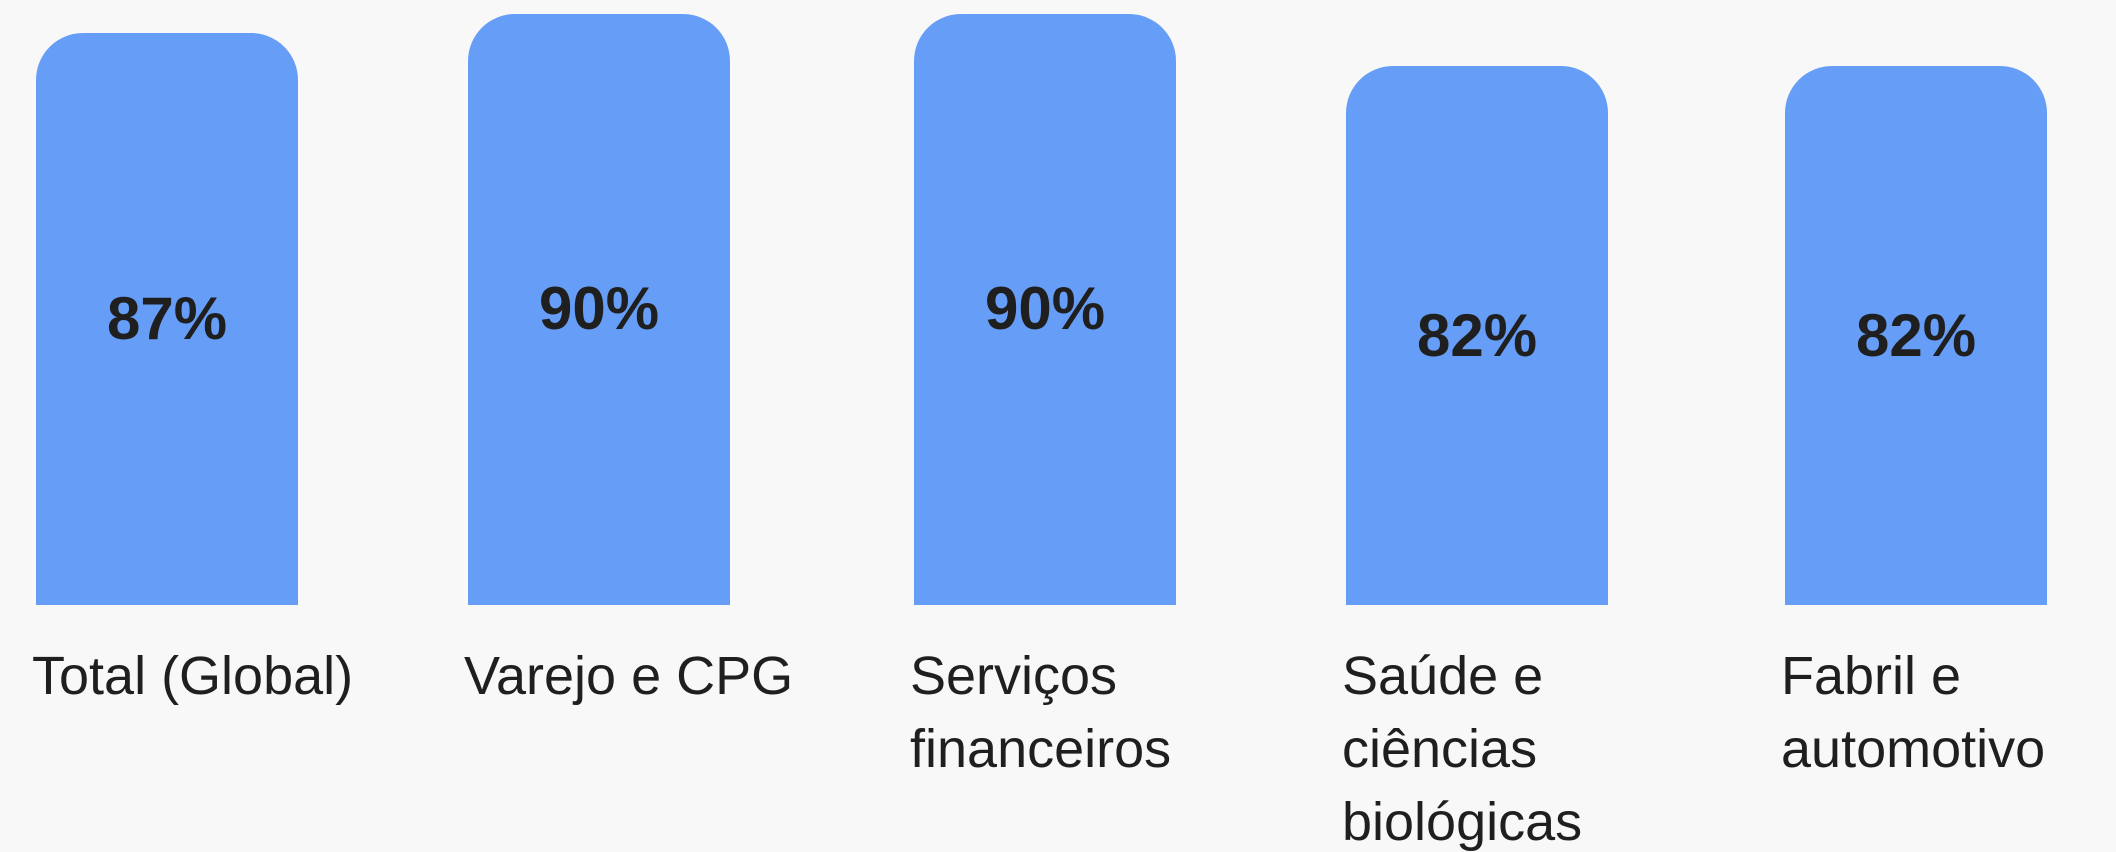  I want to click on category-label: Serviços financeiros, so click(1041, 712).